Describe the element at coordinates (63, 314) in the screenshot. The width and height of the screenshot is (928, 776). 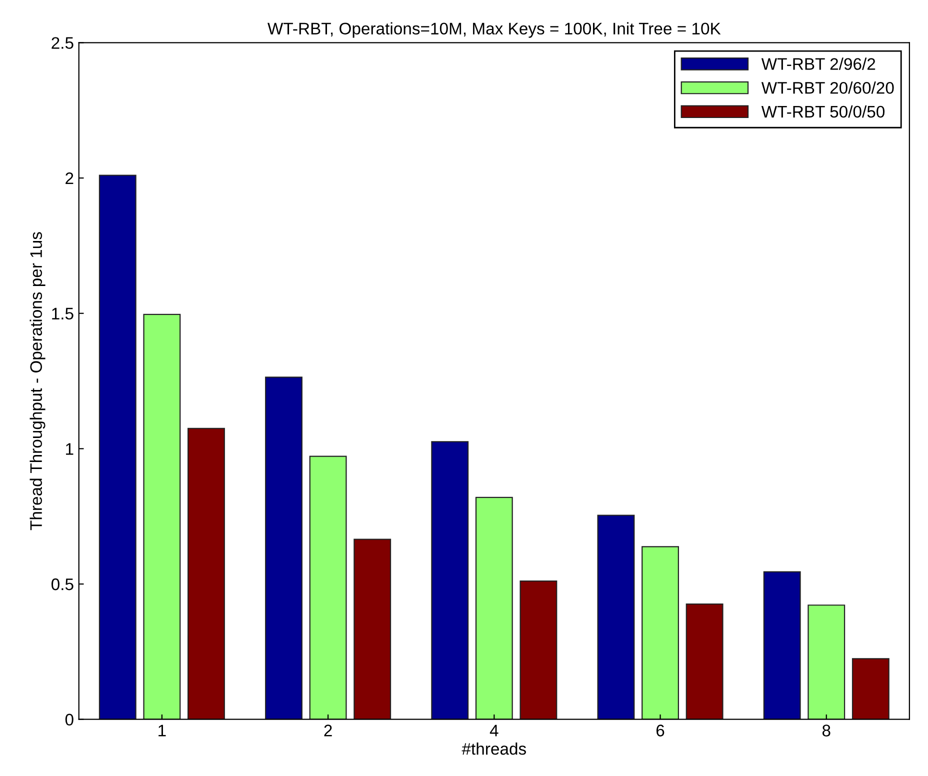
I see `y-tick-label: 1.5` at that location.